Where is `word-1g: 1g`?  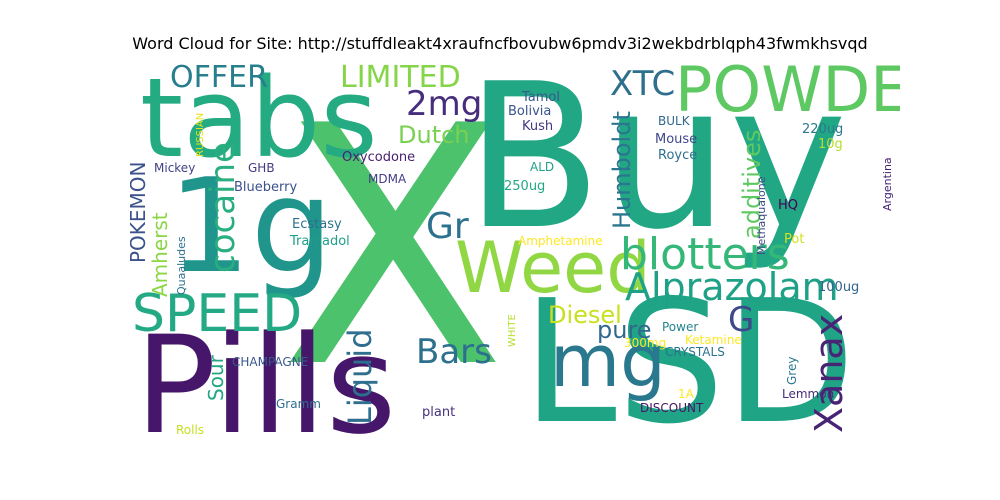
word-1g: 1g is located at coordinates (251, 226).